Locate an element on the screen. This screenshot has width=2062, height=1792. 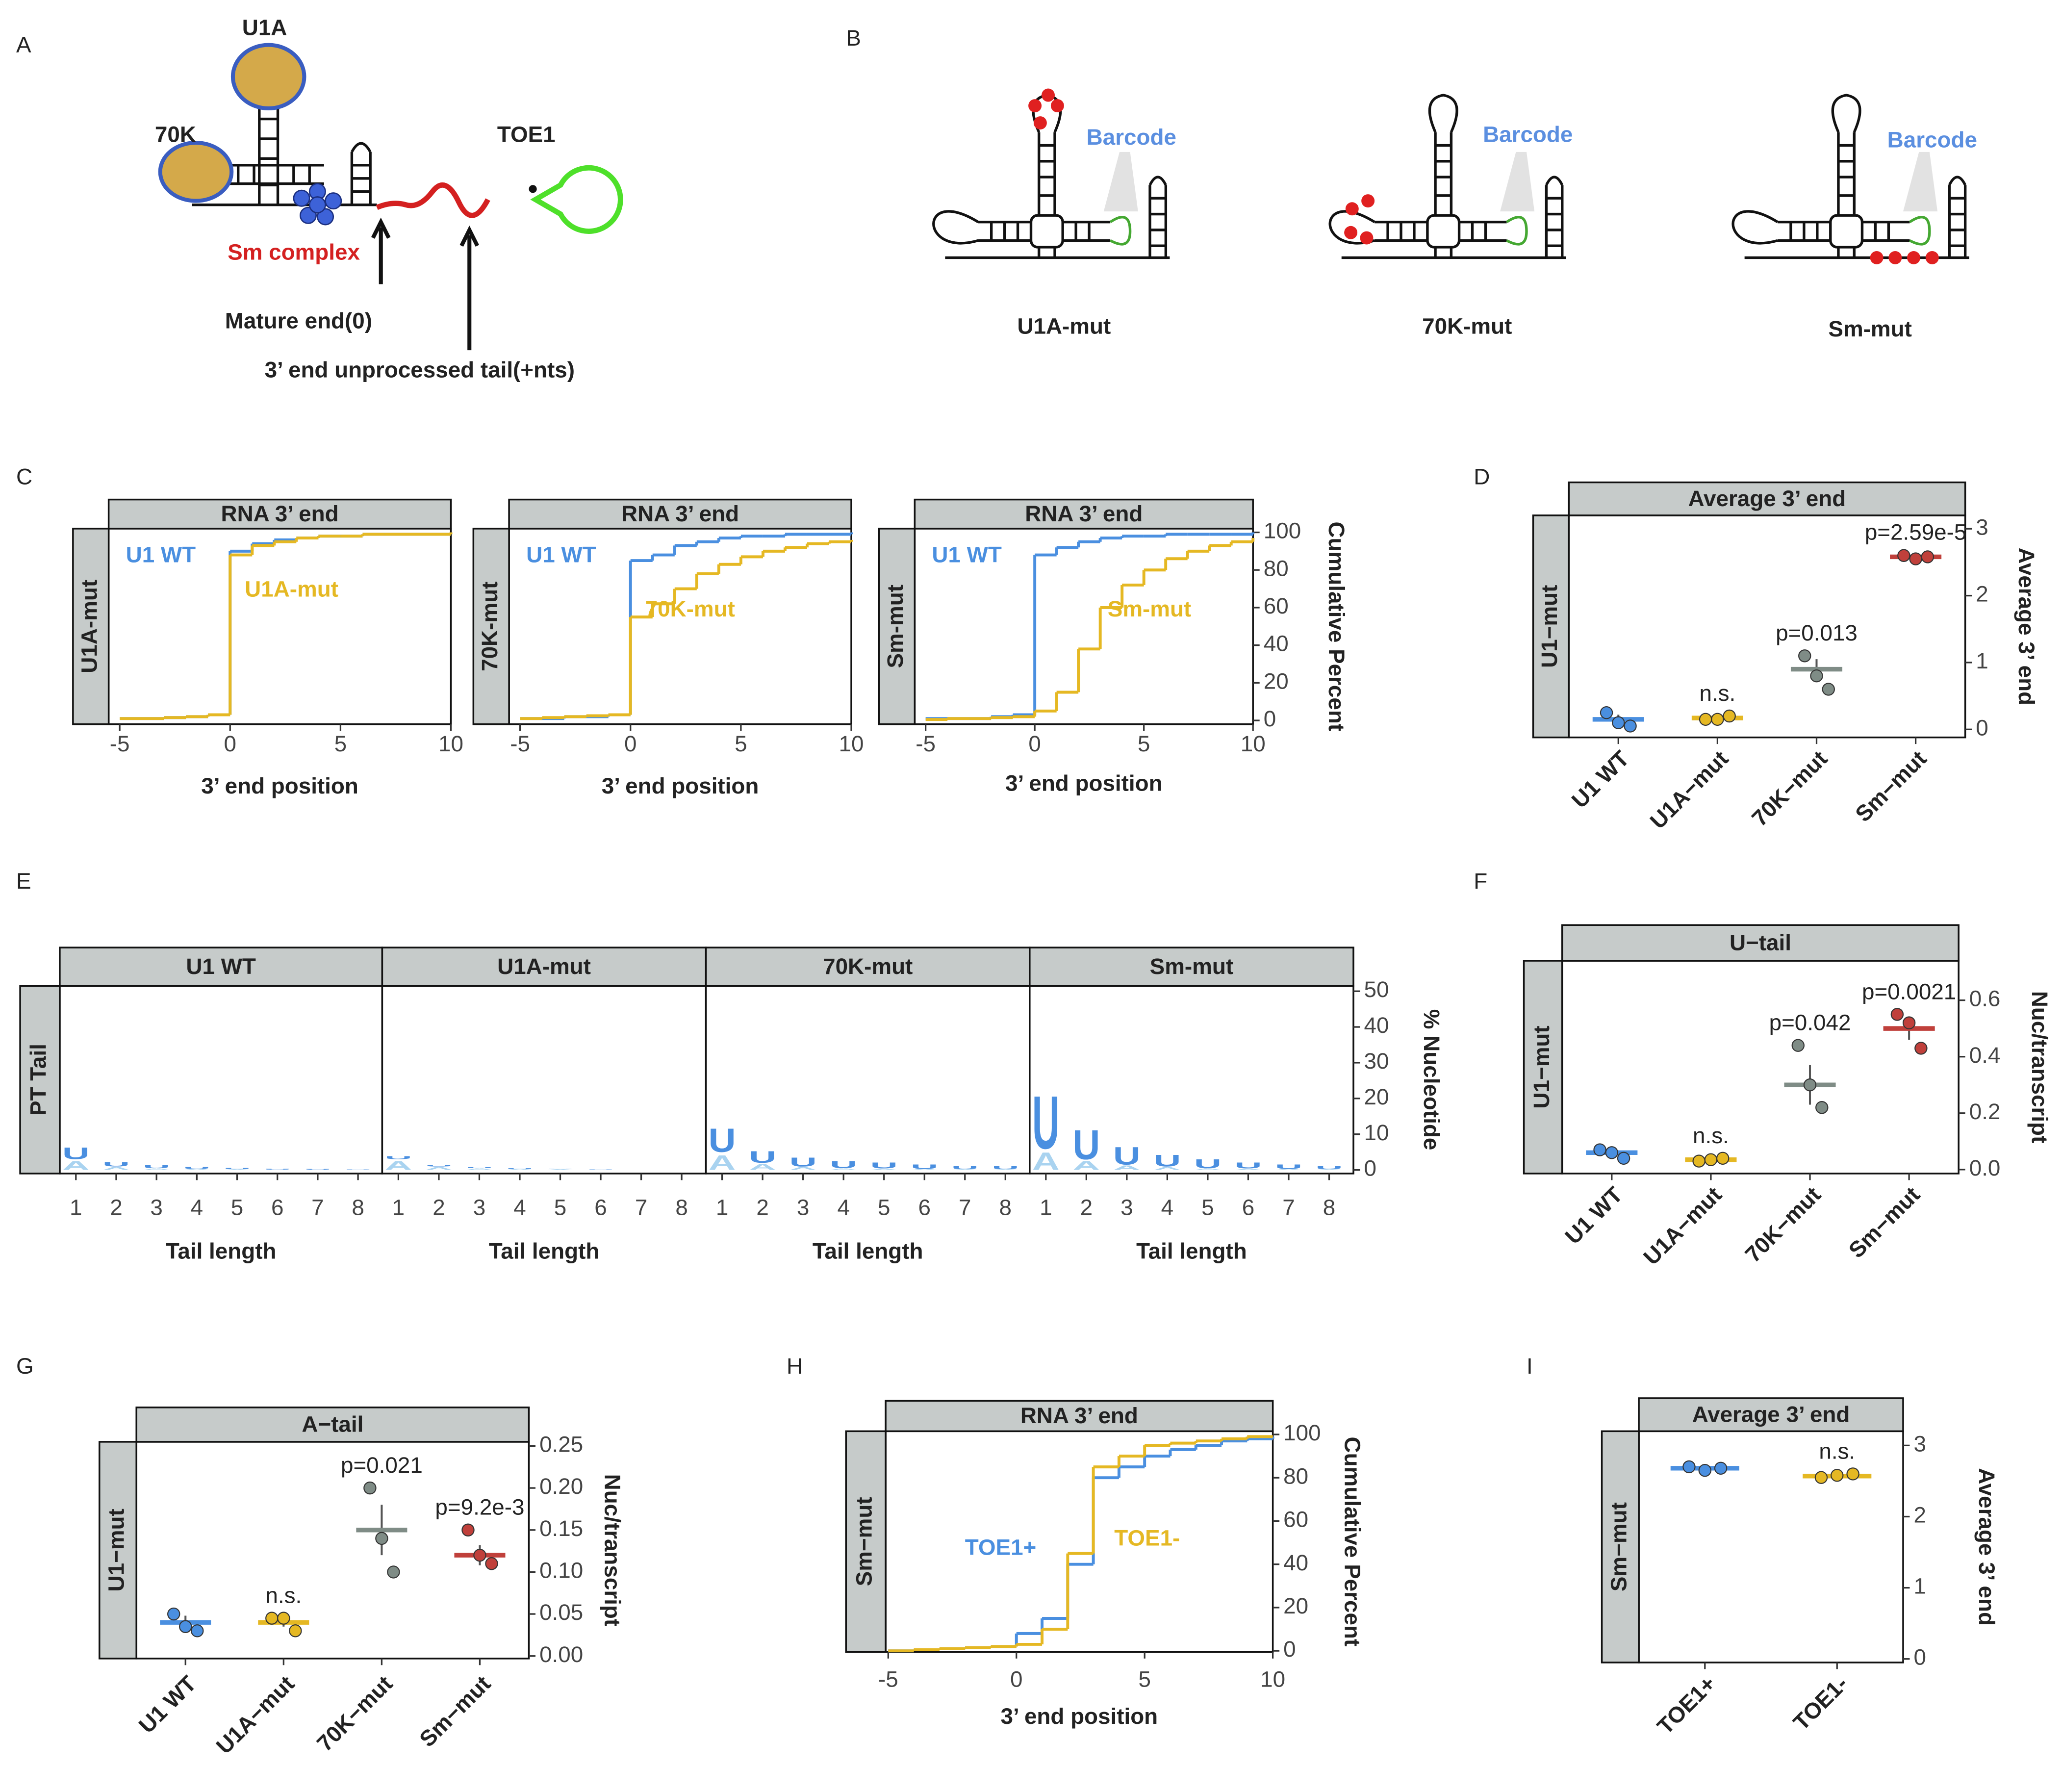
facet-title: U1 WT is located at coordinates (221, 966).